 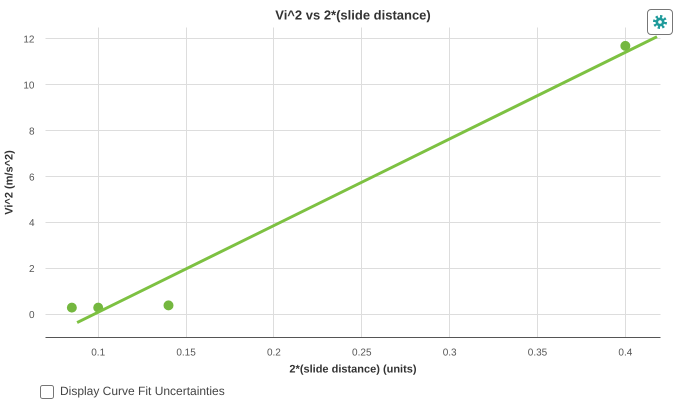 I want to click on y-tick-label: 8, so click(x=31, y=132).